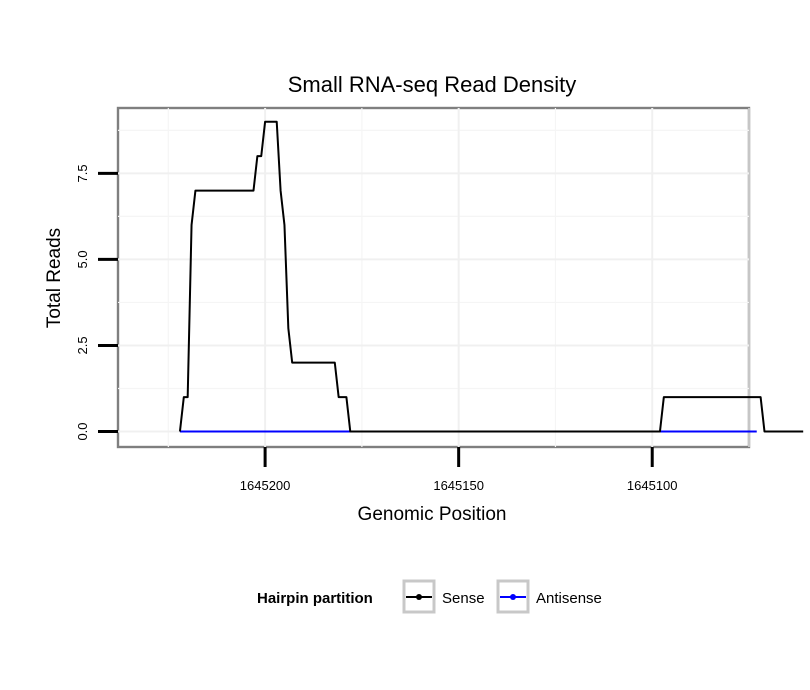 Image resolution: width=810 pixels, height=690 pixels. What do you see at coordinates (458, 485) in the screenshot?
I see `x-tick-label-1: 1645150` at bounding box center [458, 485].